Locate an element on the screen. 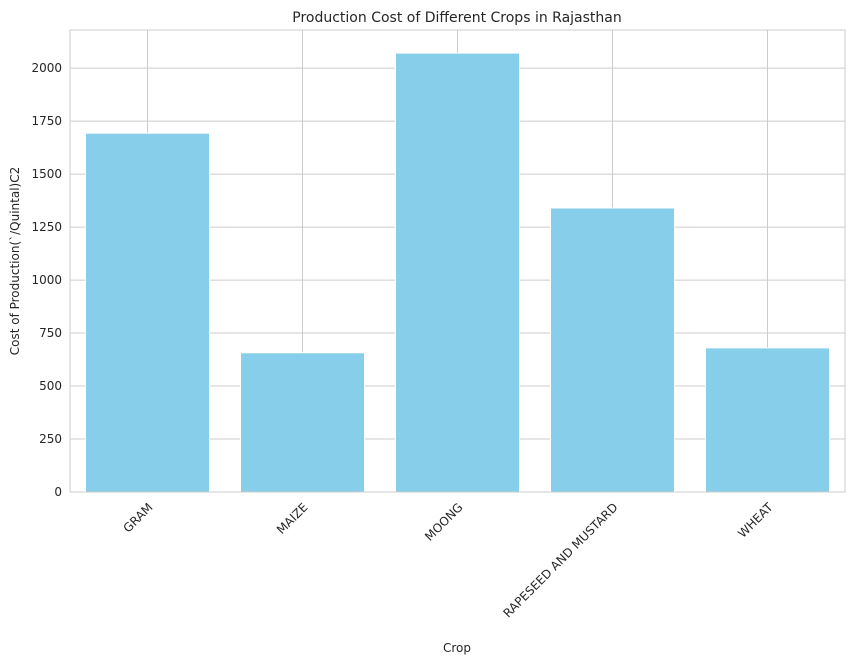 The height and width of the screenshot is (665, 854). y-tick-label: 1000 is located at coordinates (46, 280).